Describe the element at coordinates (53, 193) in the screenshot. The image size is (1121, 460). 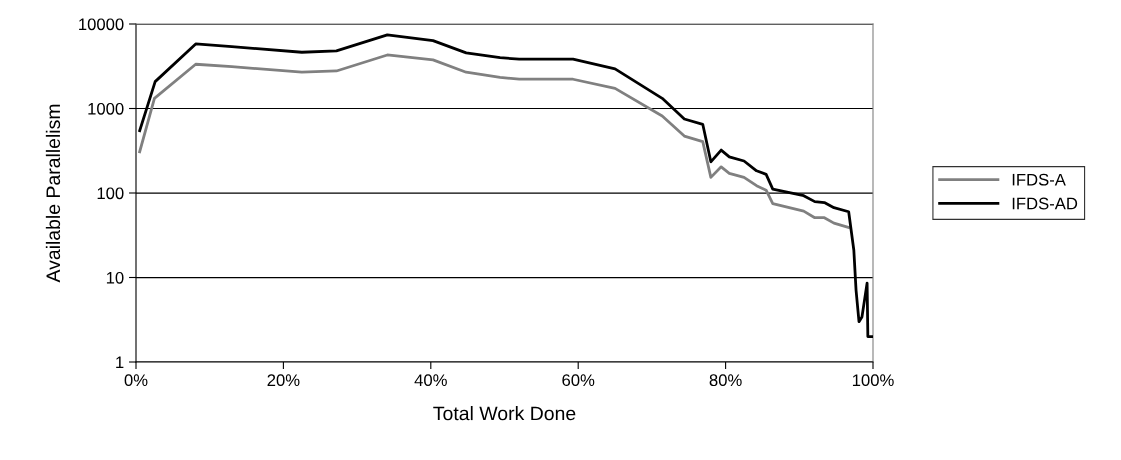
I see `y-axis-title: Available Parallelism` at that location.